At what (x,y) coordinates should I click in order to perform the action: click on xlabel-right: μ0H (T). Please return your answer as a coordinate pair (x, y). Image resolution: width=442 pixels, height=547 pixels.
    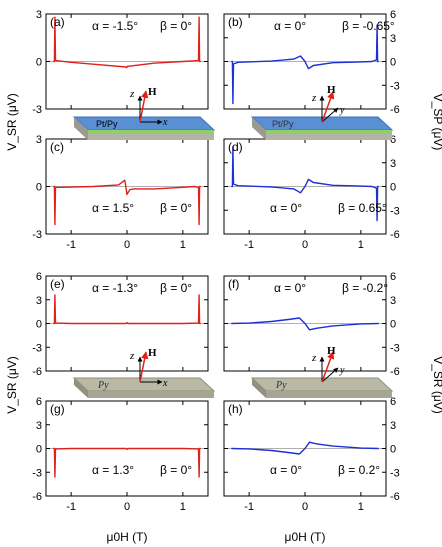
    Looking at the image, I should click on (305, 537).